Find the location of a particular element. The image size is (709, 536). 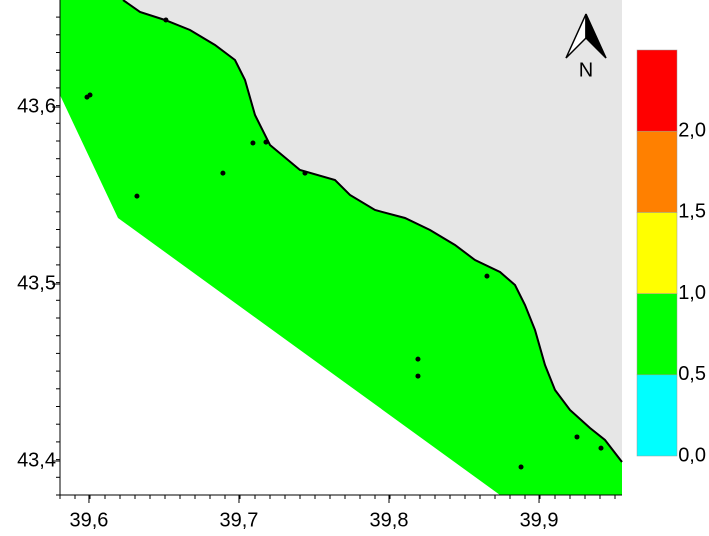

colorbar-label: 1,5 is located at coordinates (692, 212).